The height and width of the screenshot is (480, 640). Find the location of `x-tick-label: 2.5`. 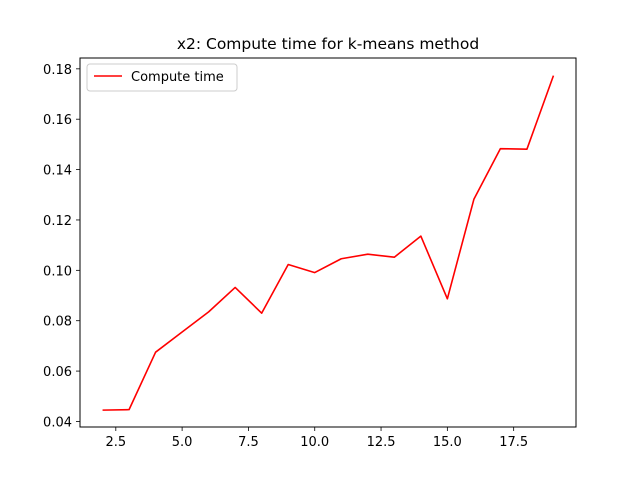

x-tick-label: 2.5 is located at coordinates (115, 442).